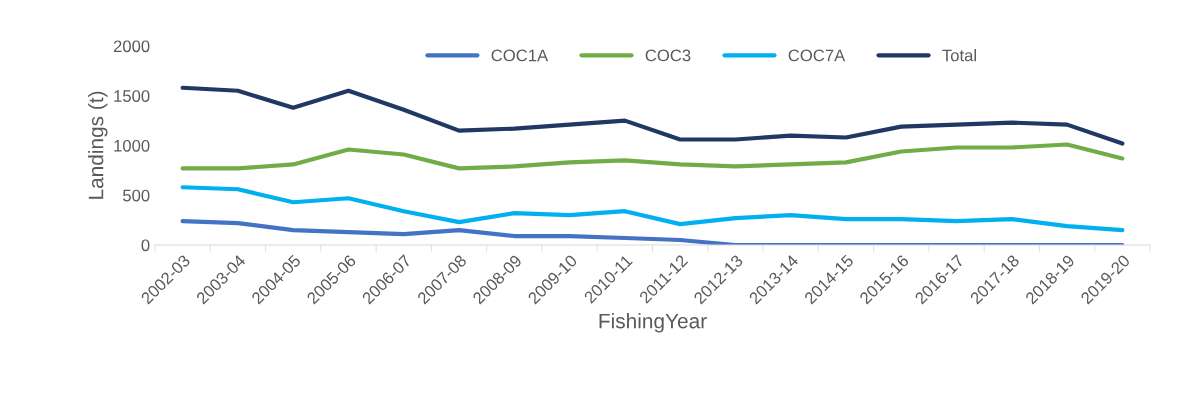 Image resolution: width=1189 pixels, height=405 pixels. Describe the element at coordinates (959, 55) in the screenshot. I see `legend-label: Total` at that location.